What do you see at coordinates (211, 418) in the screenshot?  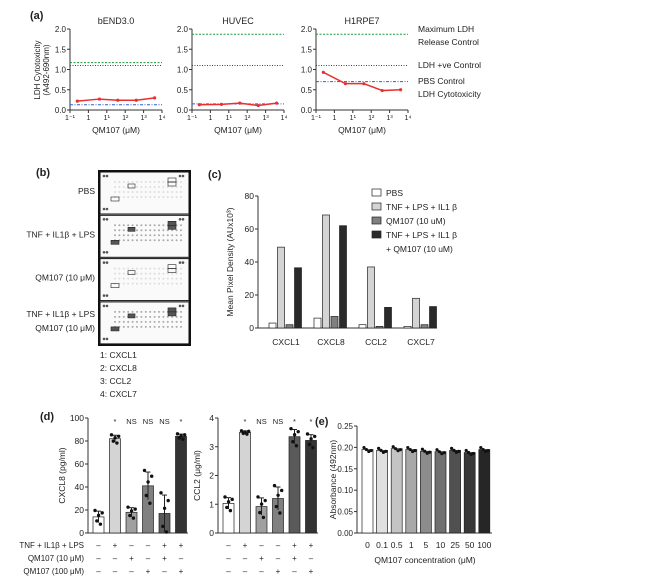 I see `d2-y-tick-label: 4` at bounding box center [211, 418].